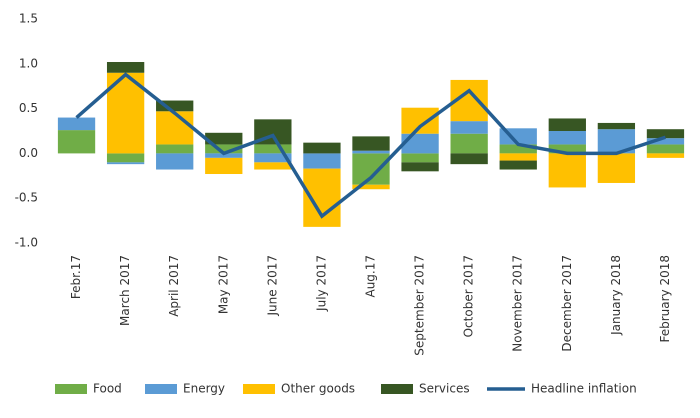 The width and height of the screenshot is (700, 418). I want to click on x-tick-label: December 2017, so click(567, 303).